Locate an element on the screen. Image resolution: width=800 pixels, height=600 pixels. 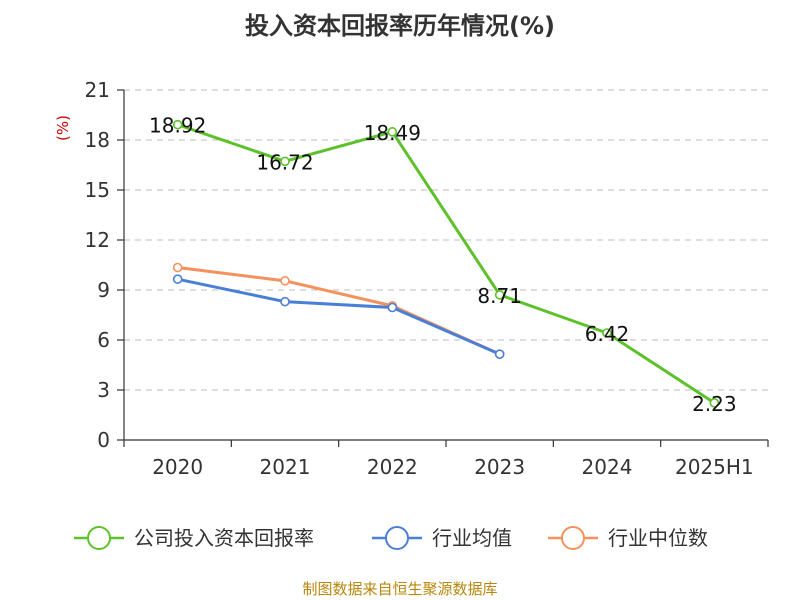
source-note: 制图数据来自恒生聚源数据库 is located at coordinates (399, 589).